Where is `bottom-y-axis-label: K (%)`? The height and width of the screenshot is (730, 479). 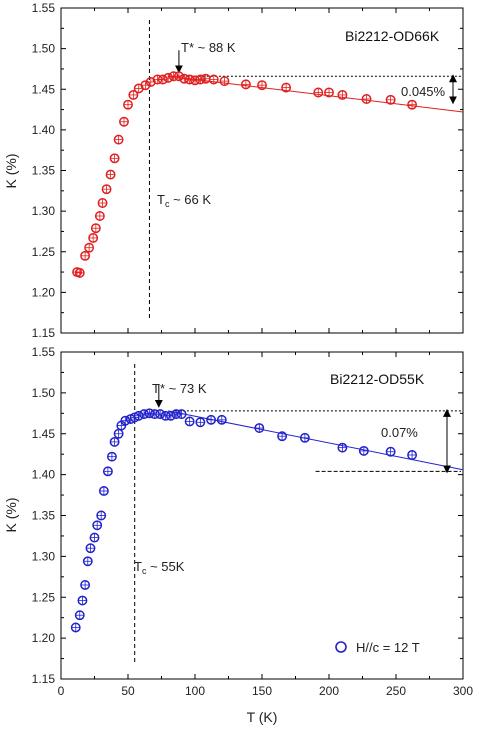 bottom-y-axis-label: K (%) is located at coordinates (11, 515).